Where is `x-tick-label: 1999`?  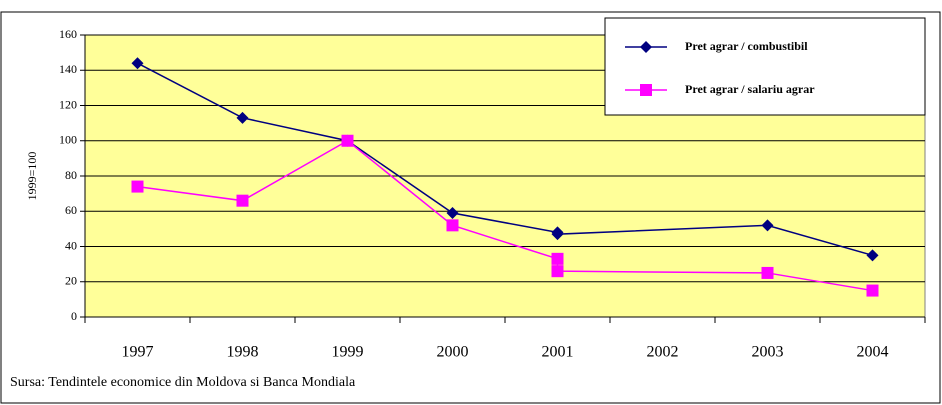 x-tick-label: 1999 is located at coordinates (348, 352).